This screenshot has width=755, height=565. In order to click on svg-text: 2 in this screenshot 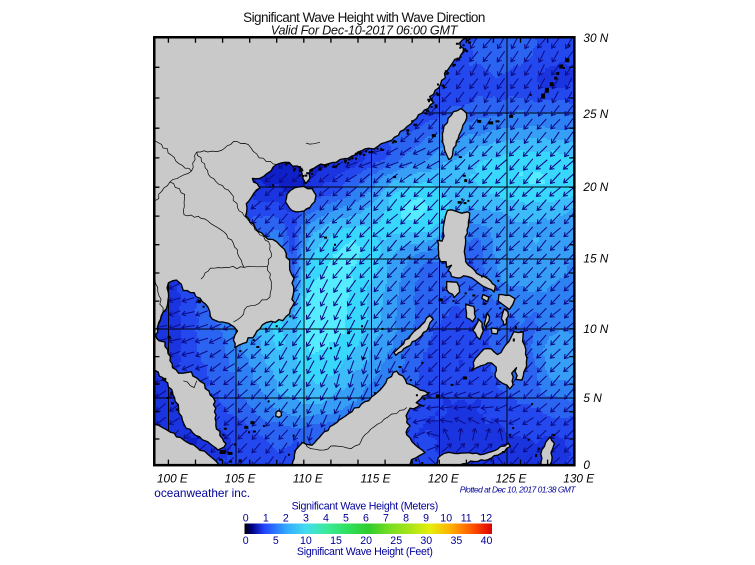, I will do `click(286, 519)`.